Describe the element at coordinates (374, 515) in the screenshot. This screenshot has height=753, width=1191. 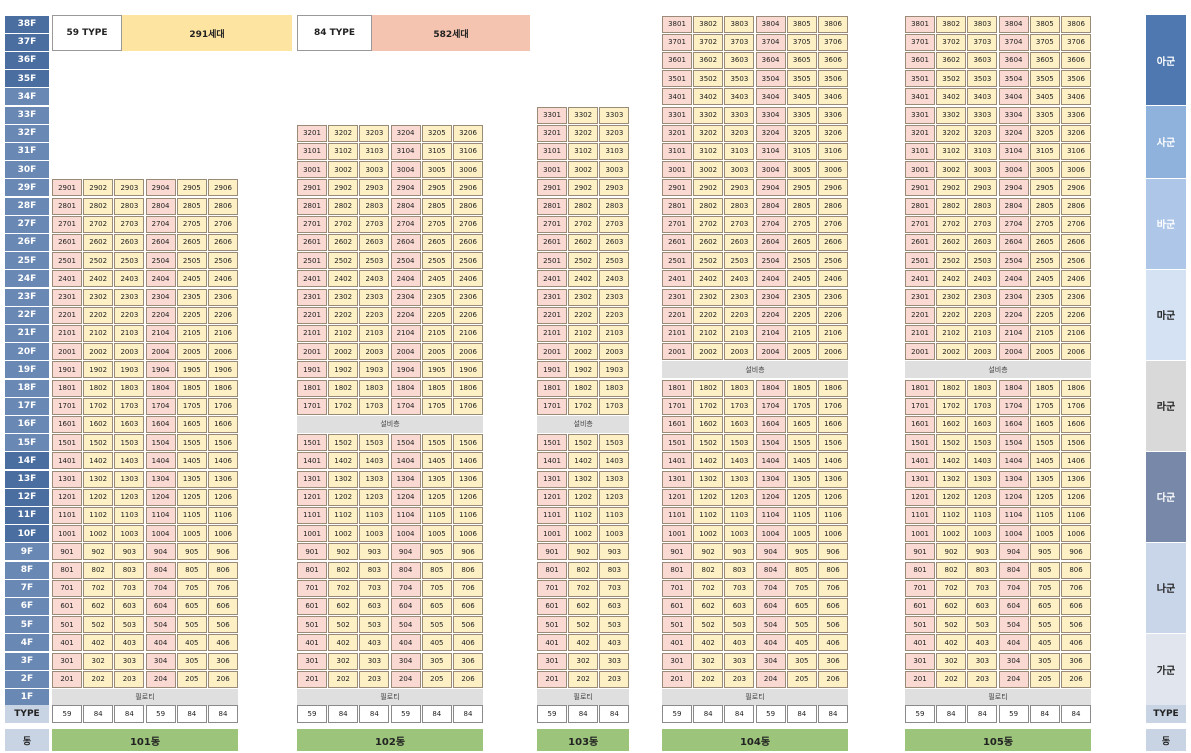
I see `unit-cell: 1103` at that location.